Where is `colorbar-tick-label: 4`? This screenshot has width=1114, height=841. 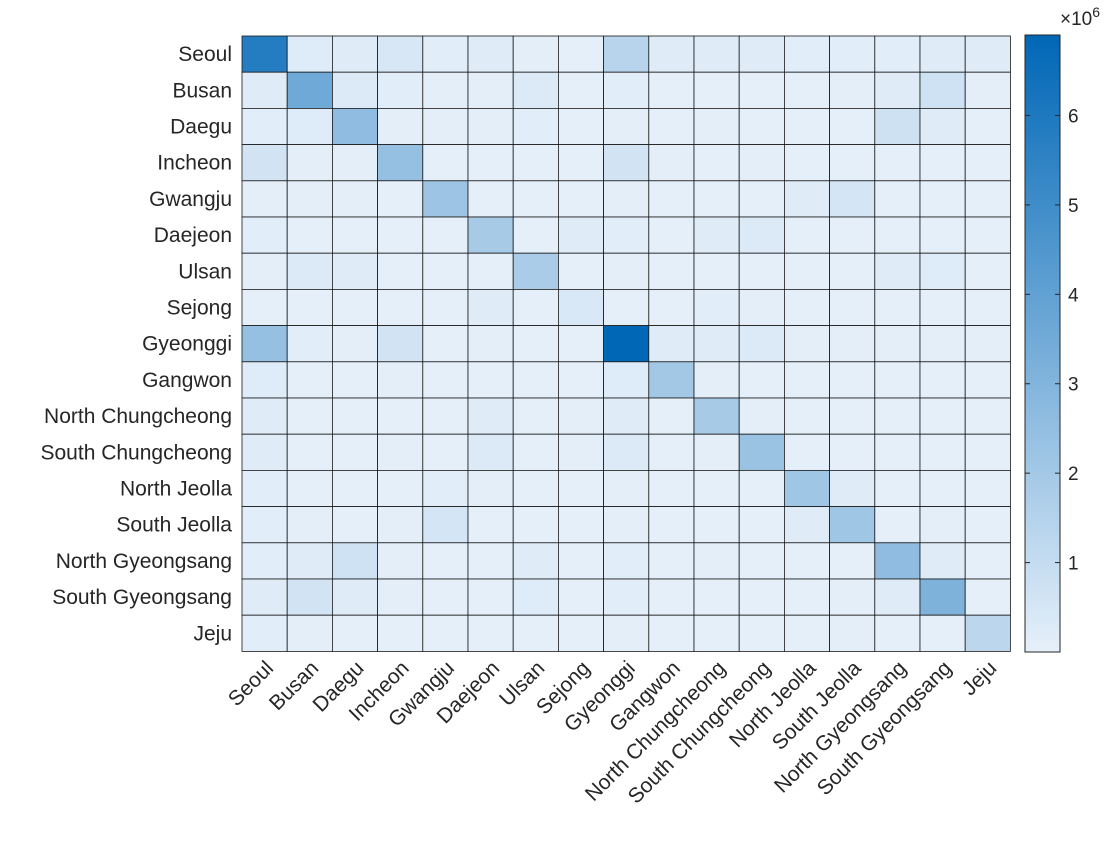
colorbar-tick-label: 4 is located at coordinates (1073, 295).